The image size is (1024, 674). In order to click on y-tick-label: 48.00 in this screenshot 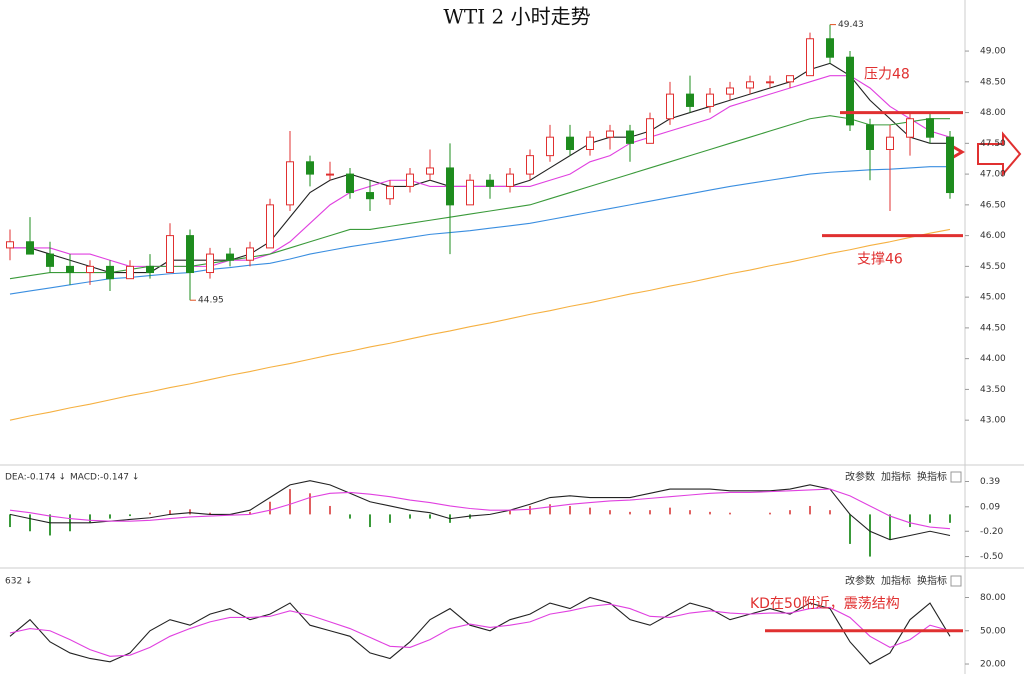, I will do `click(993, 113)`.